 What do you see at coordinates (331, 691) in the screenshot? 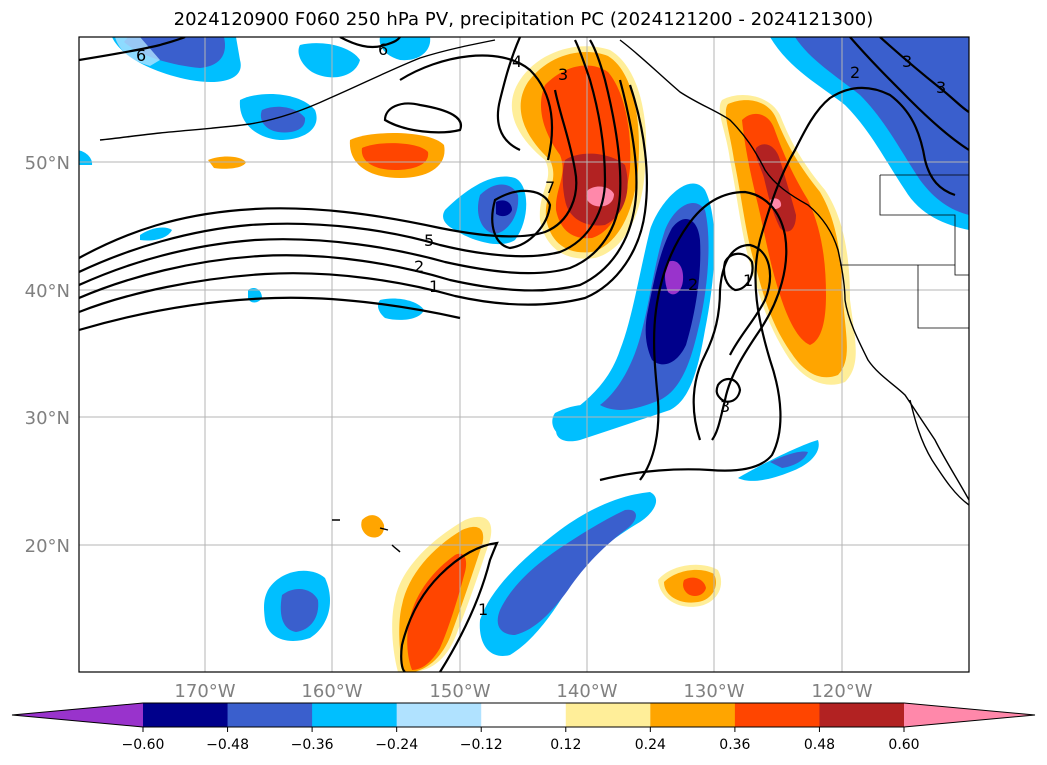
I see `lon-label: 160°W` at bounding box center [331, 691].